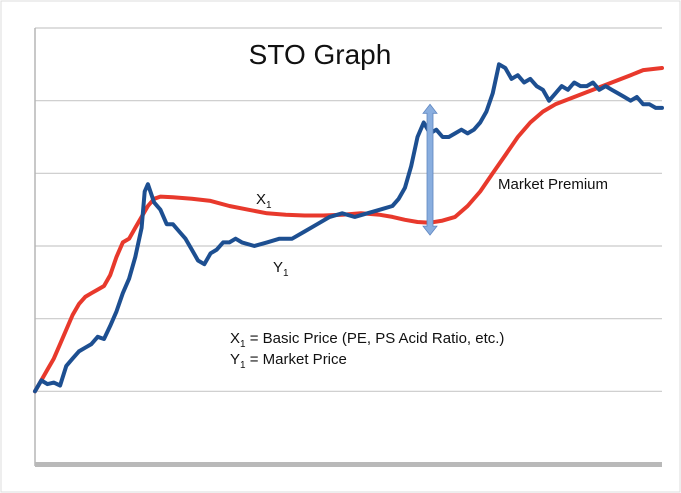 The width and height of the screenshot is (681, 493). What do you see at coordinates (286, 273) in the screenshot?
I see `y1-label-sub: 1` at bounding box center [286, 273].